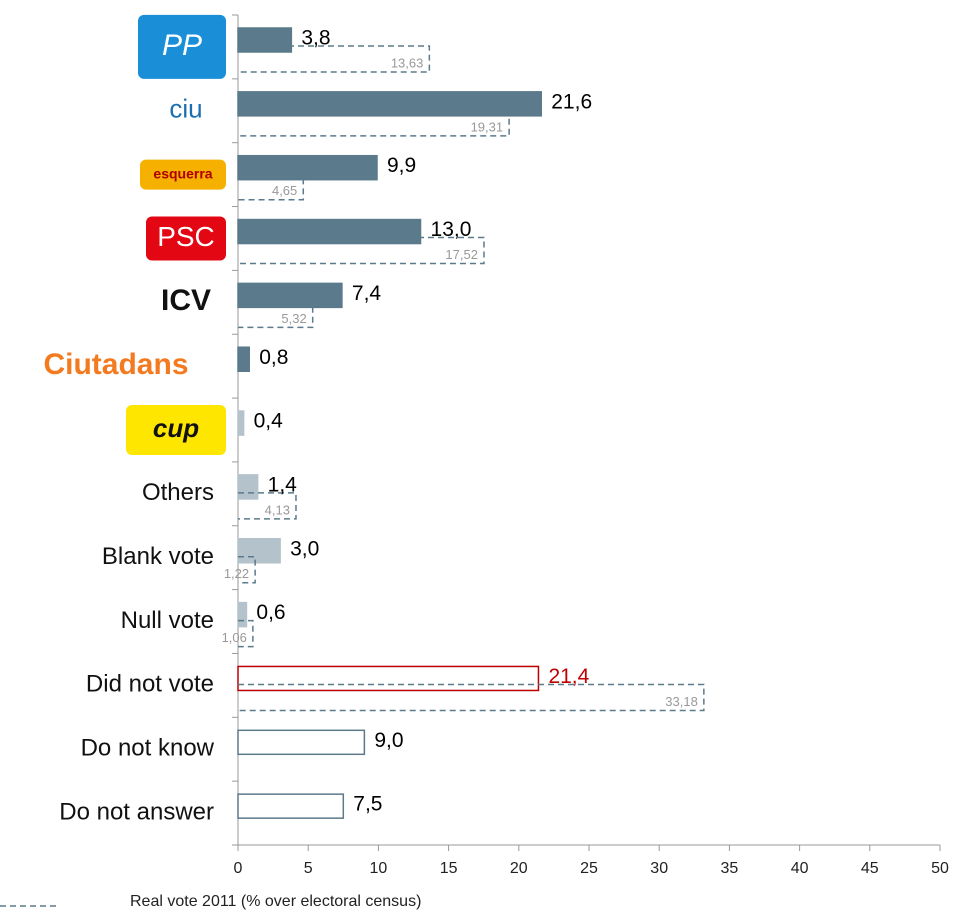  What do you see at coordinates (284, 190) in the screenshot?
I see `real-vote-label: 4,65` at bounding box center [284, 190].